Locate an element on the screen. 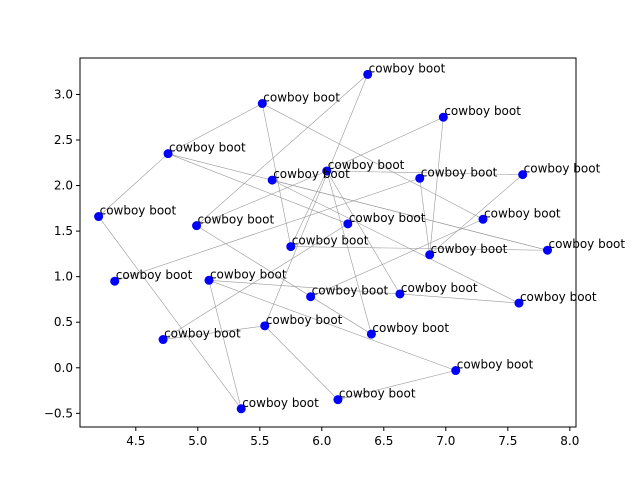 The height and width of the screenshot is (480, 640). y-tick-label: −0.5 is located at coordinates (58, 413).